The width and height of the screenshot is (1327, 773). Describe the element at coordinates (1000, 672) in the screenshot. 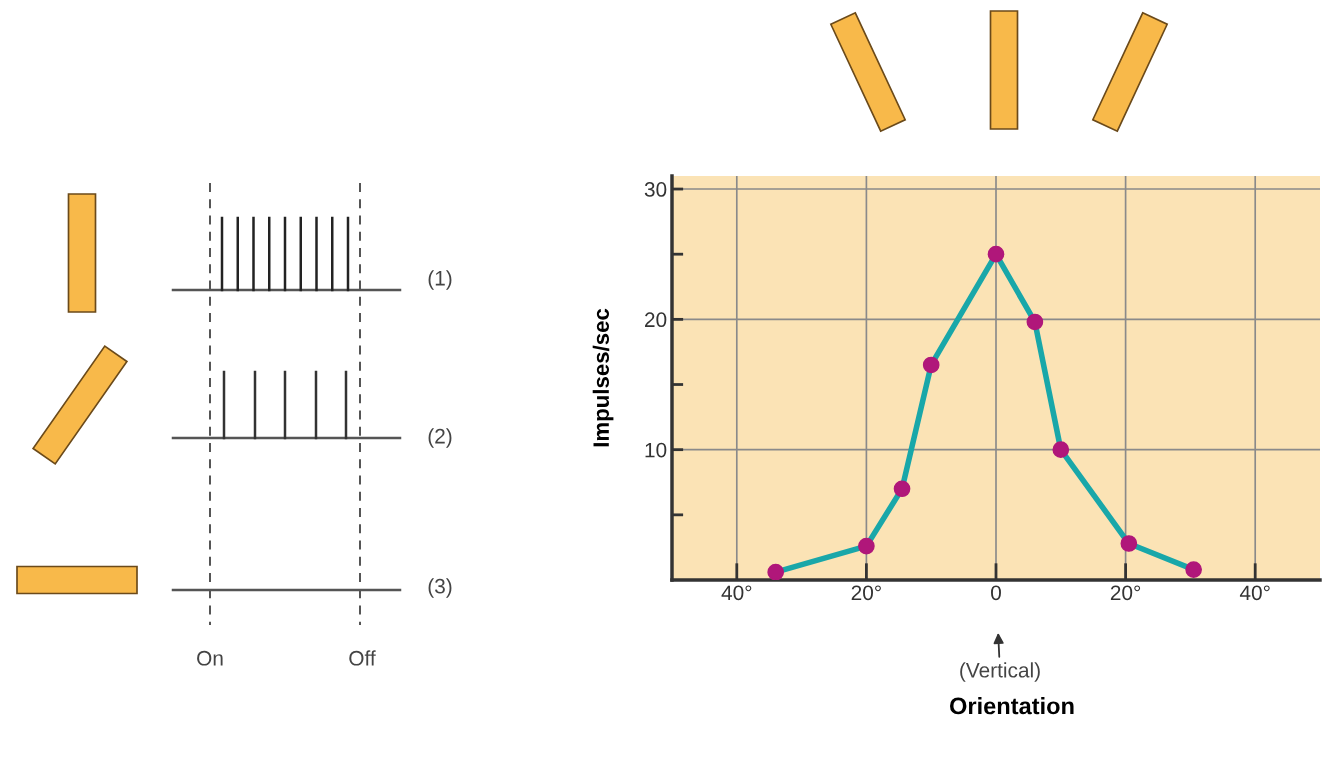

I see `text: (Vertical)` at that location.